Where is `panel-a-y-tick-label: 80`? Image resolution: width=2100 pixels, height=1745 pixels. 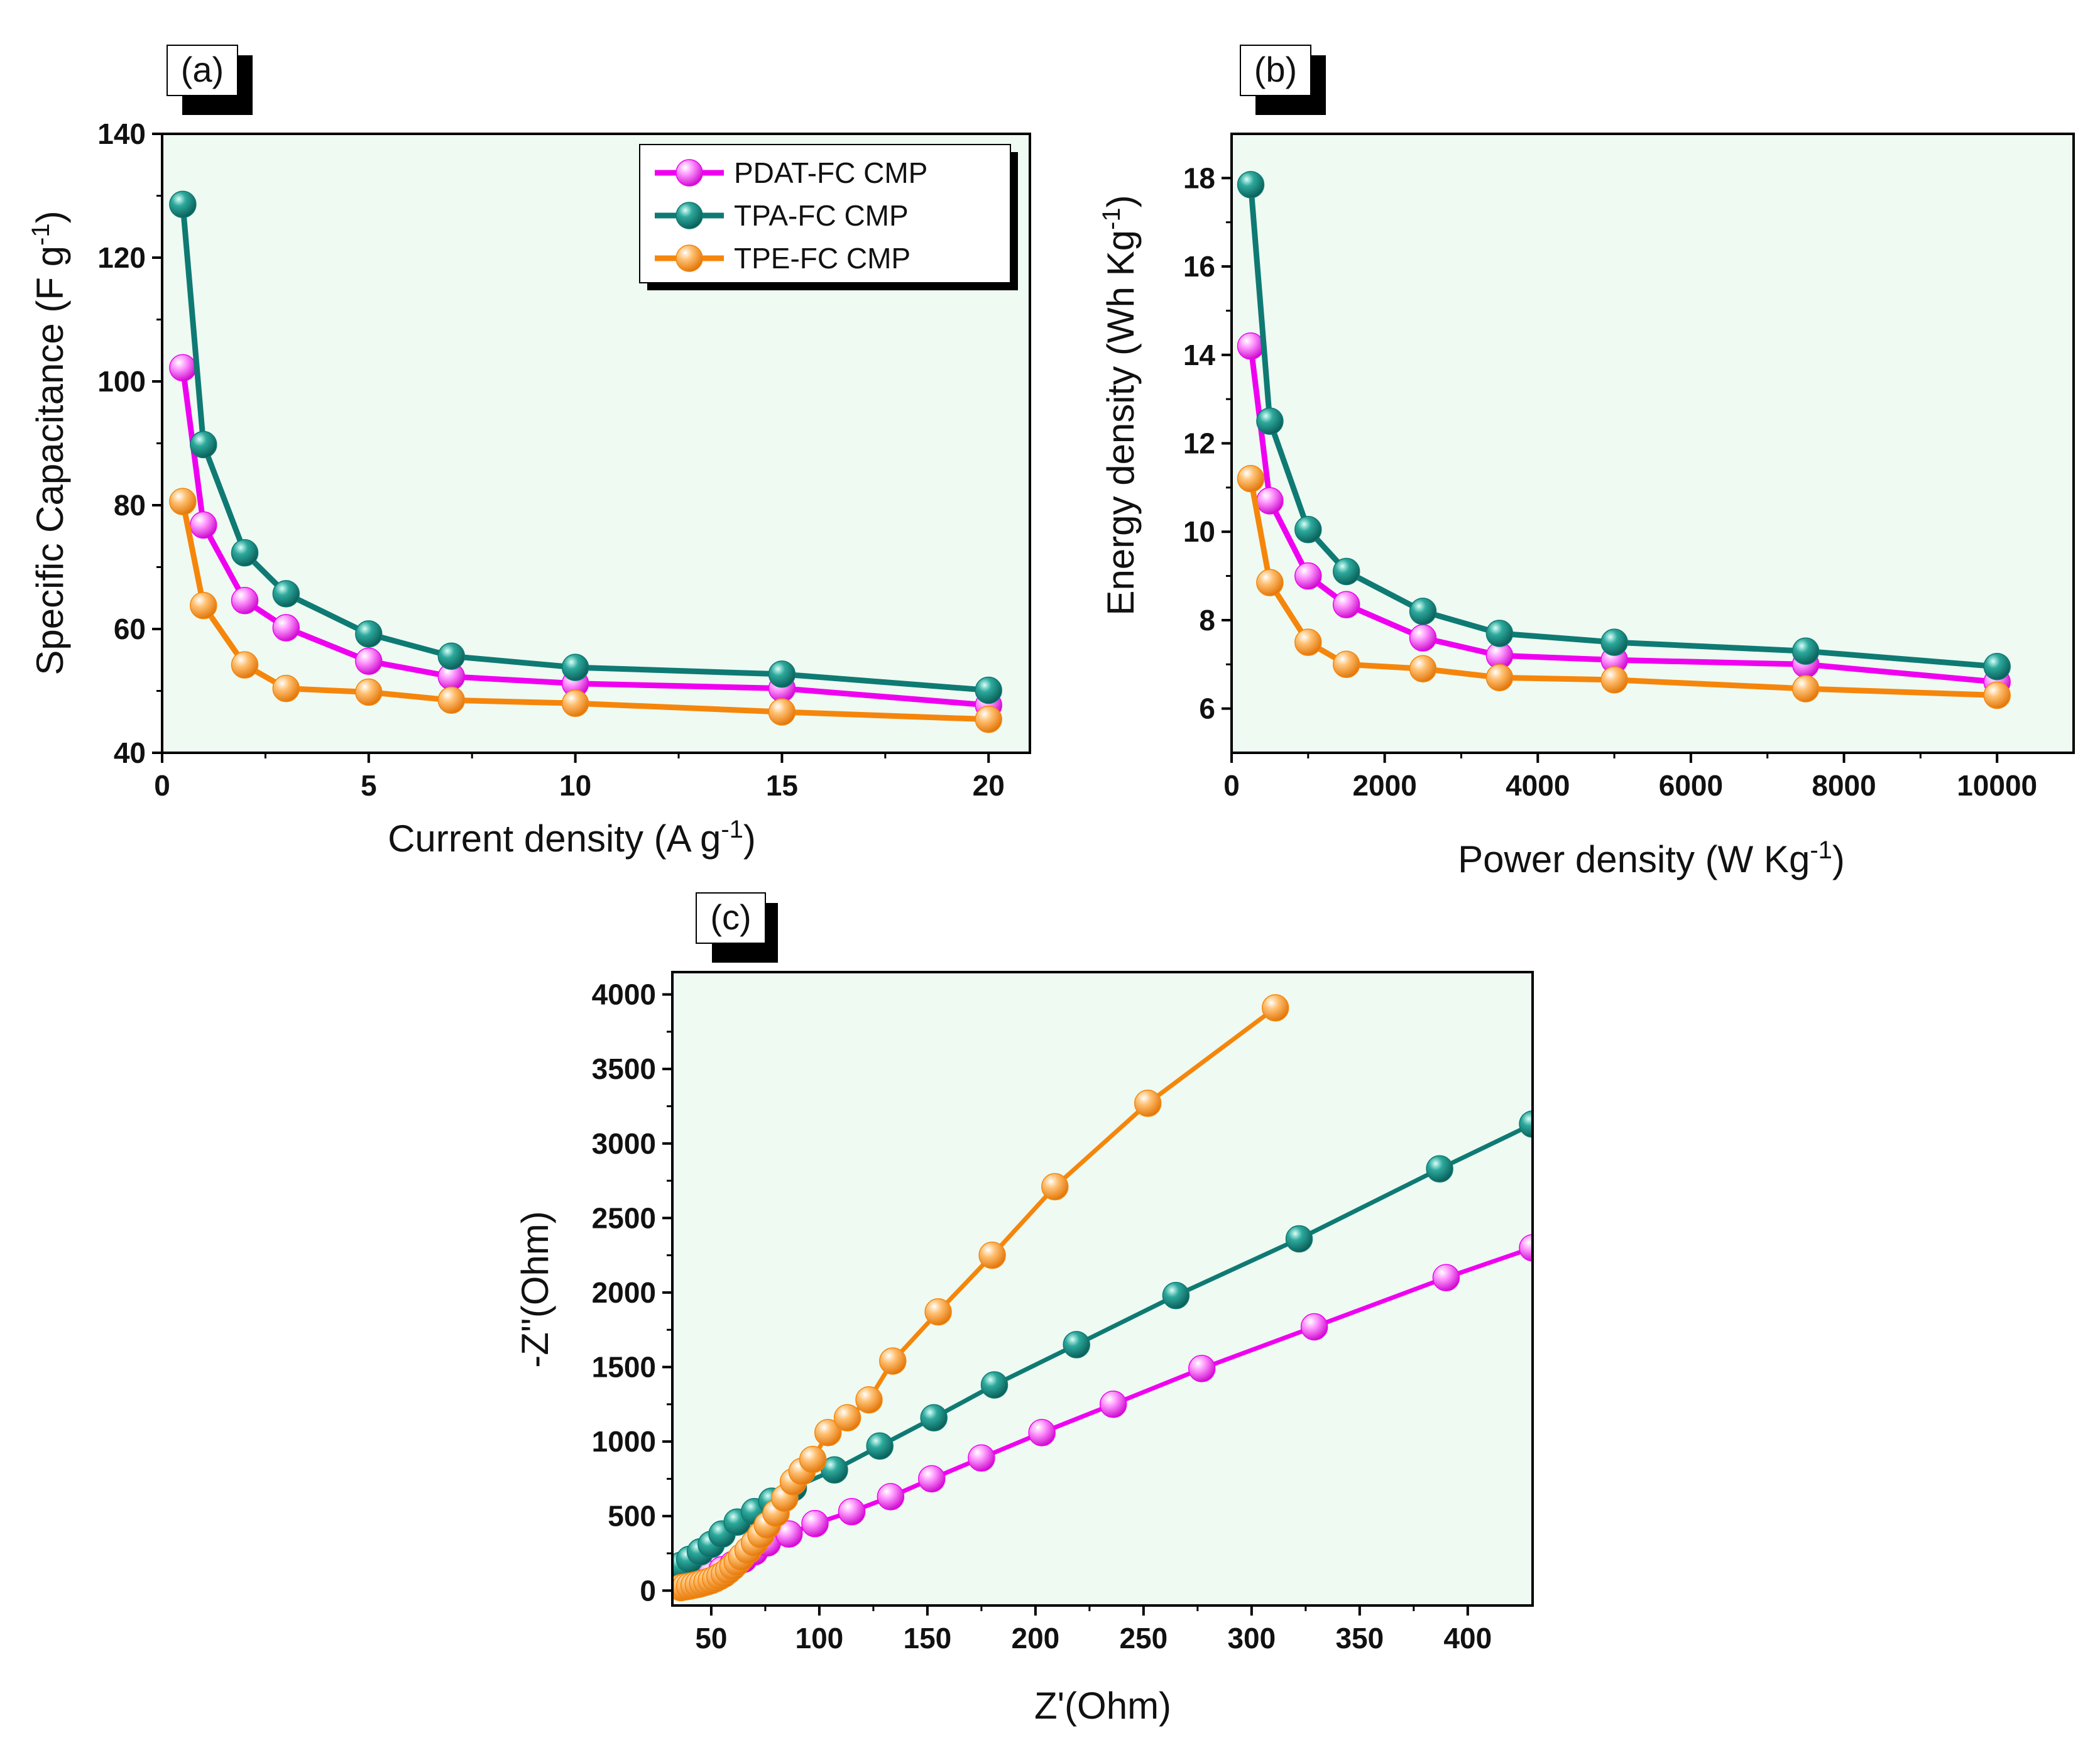
panel-a-y-tick-label: 80 is located at coordinates (130, 505).